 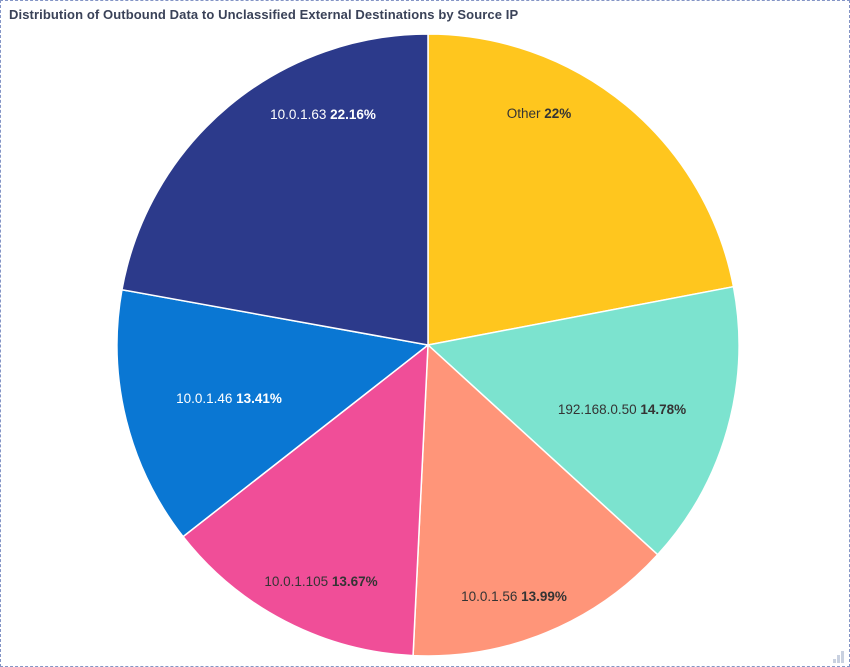 What do you see at coordinates (323, 114) in the screenshot?
I see `pie-slice-label: 10.0.1.63 22.16%` at bounding box center [323, 114].